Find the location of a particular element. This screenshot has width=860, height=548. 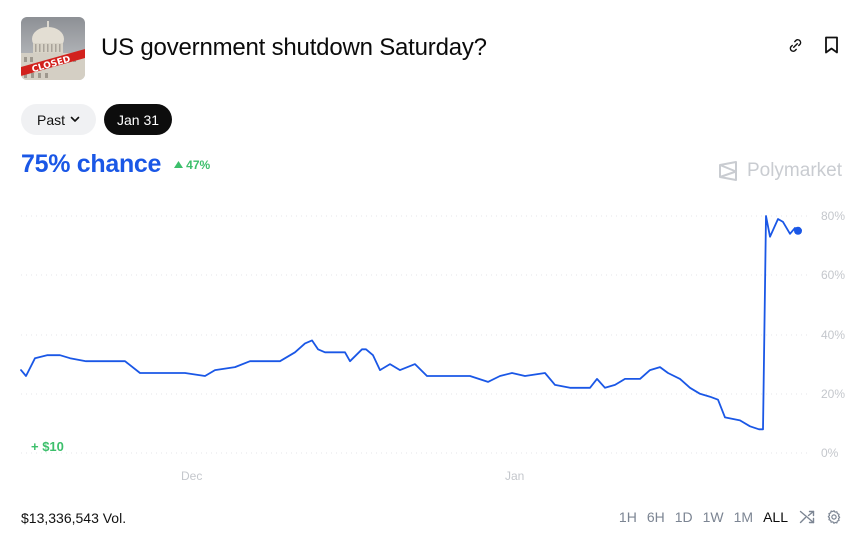

chance-value: 75% chance is located at coordinates (91, 164).